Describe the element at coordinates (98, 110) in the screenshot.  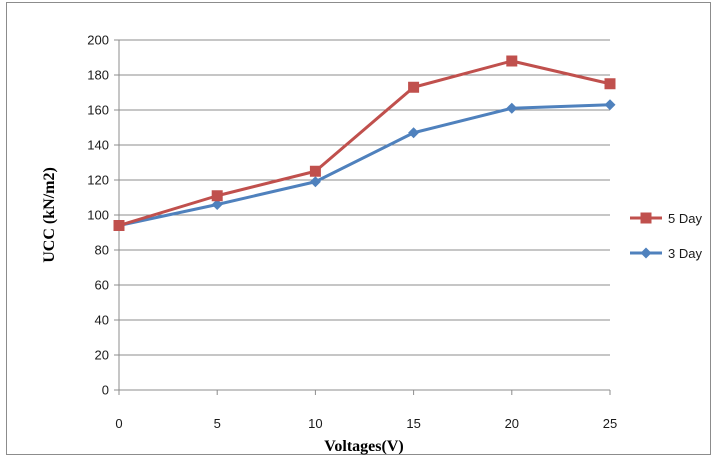
I see `y-tick-label-160: 160` at that location.